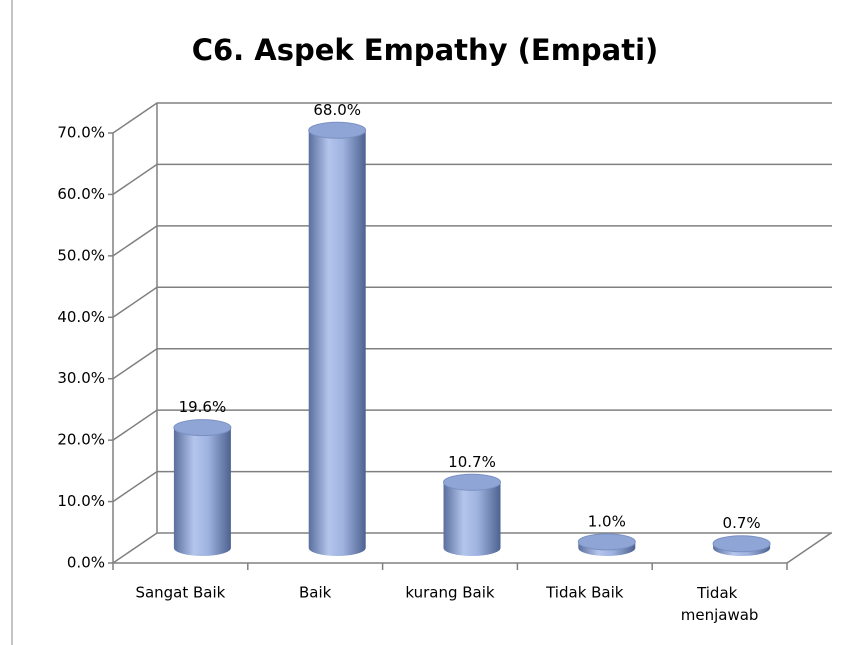 This screenshot has height=645, width=858. What do you see at coordinates (81, 194) in the screenshot?
I see `y-tick-label: 60.0%` at bounding box center [81, 194].